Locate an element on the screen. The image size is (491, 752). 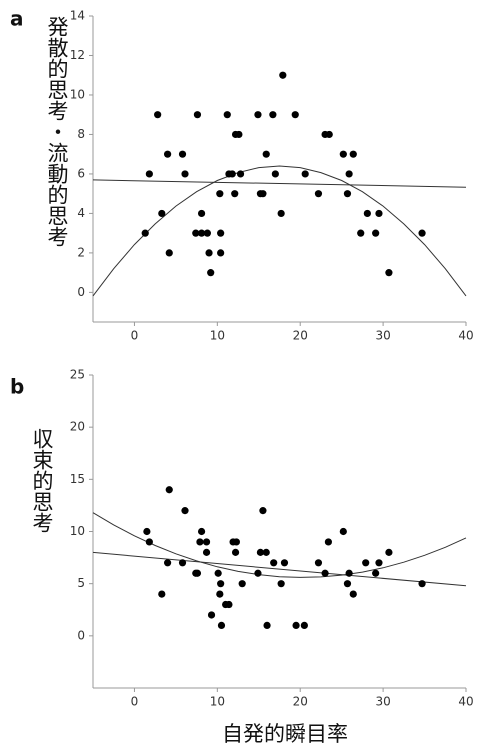
y-tick-label: 14 is located at coordinates (77, 16).